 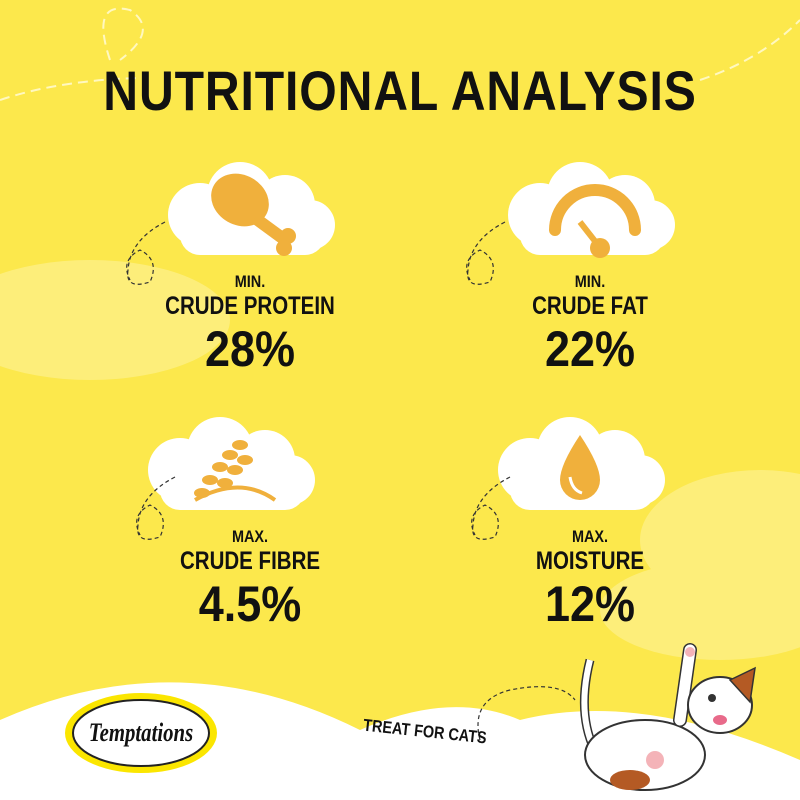 I want to click on nutrient-name: MOISTURE, so click(x=590, y=561).